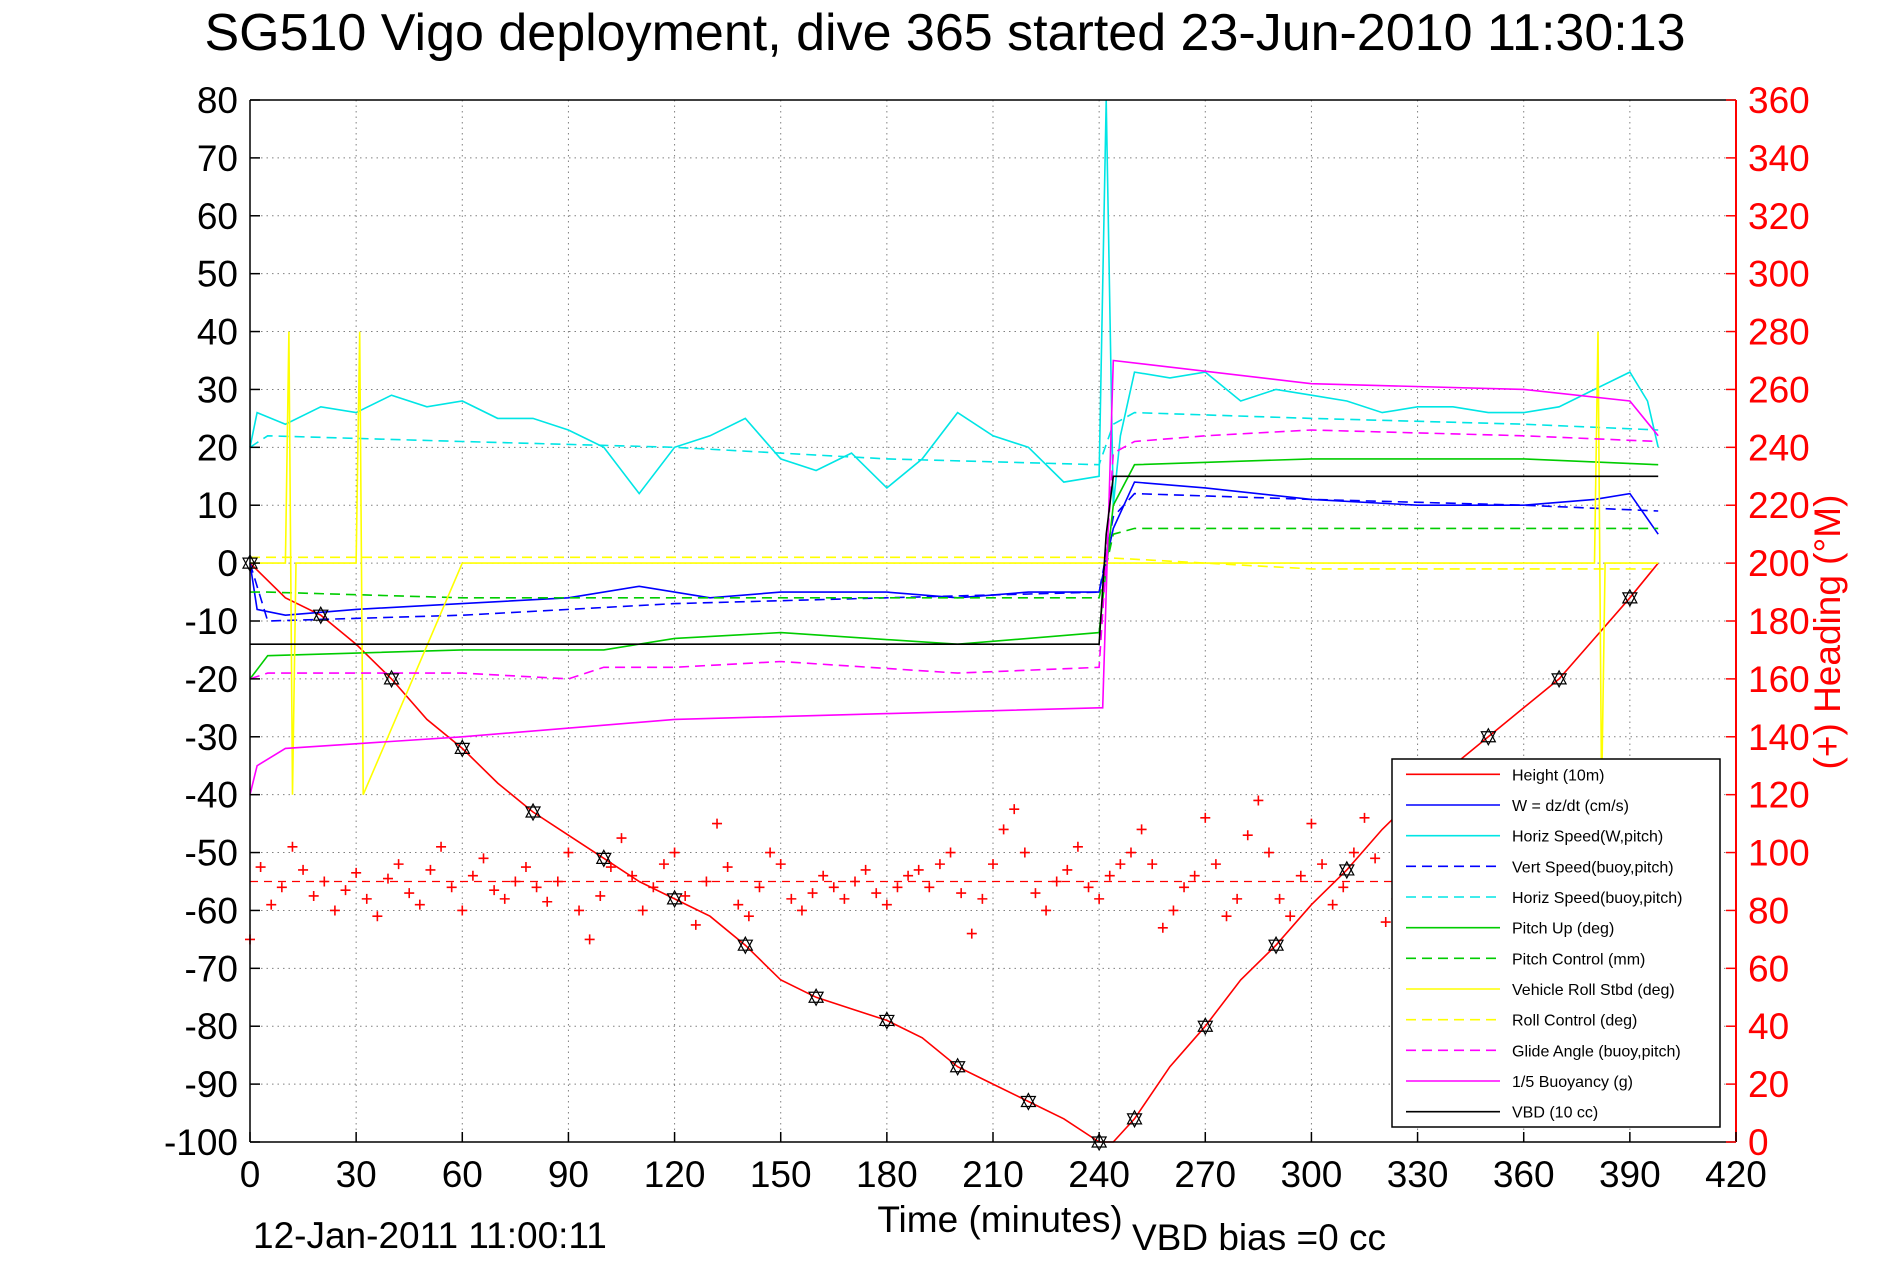 The width and height of the screenshot is (1891, 1267). I want to click on legend-label-8: Roll Control (deg), so click(1574, 1021).